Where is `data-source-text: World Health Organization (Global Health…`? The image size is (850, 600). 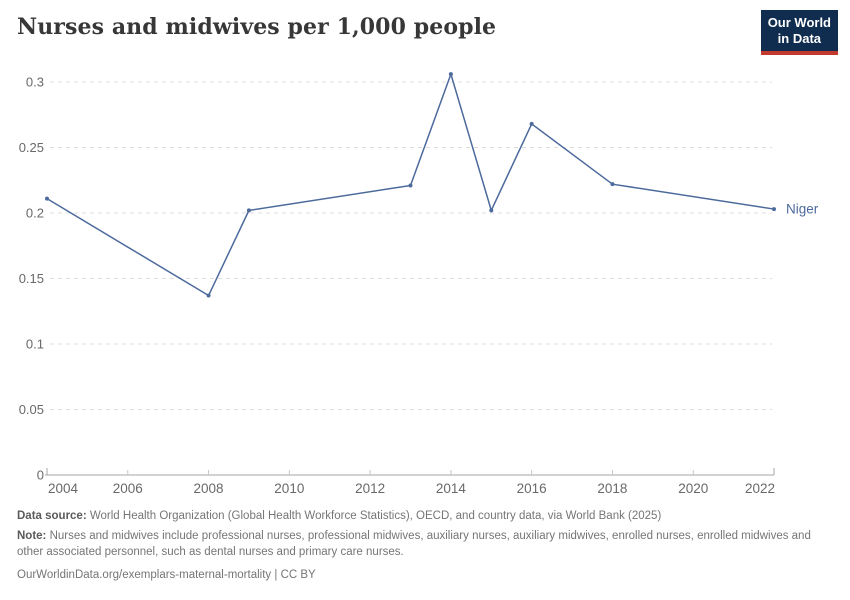 data-source-text: World Health Organization (Global Health… is located at coordinates (375, 516).